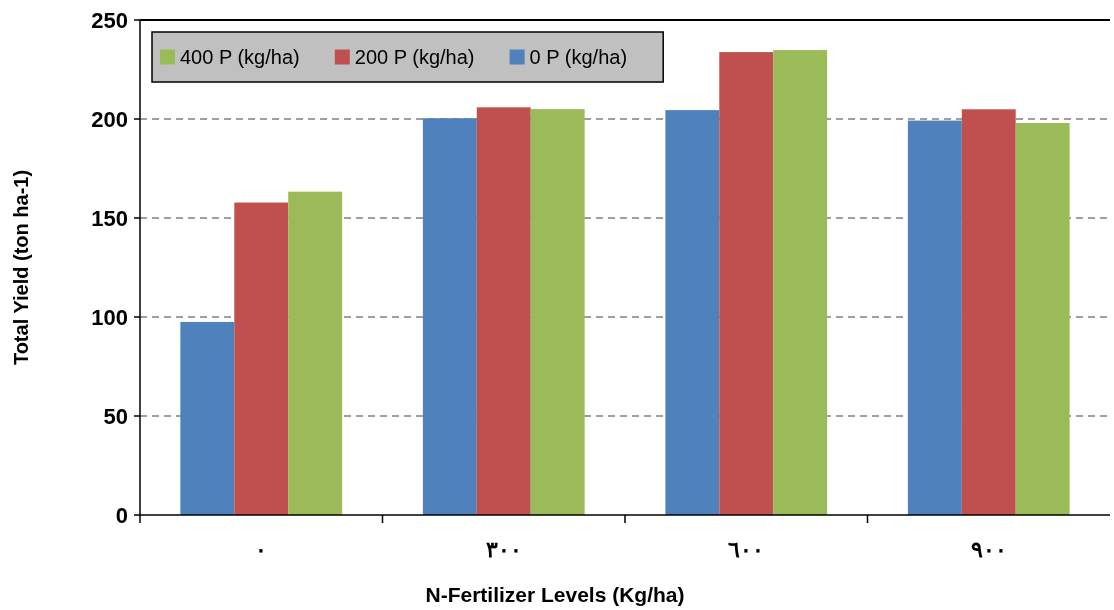 The image size is (1114, 610). I want to click on legend-label: 200 P (kg/ha), so click(414, 57).